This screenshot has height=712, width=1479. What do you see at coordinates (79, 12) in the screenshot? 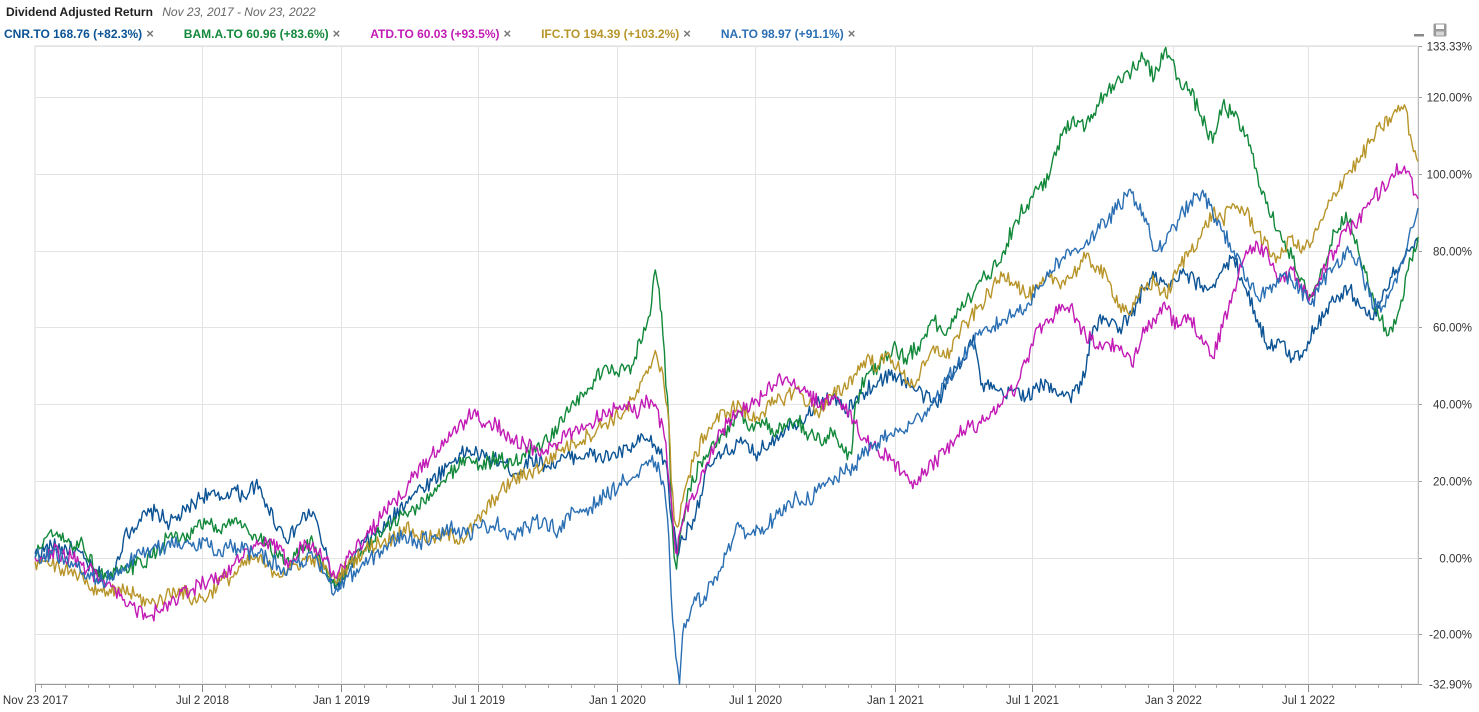
I see `chart-title: Dividend Adjusted Return` at bounding box center [79, 12].